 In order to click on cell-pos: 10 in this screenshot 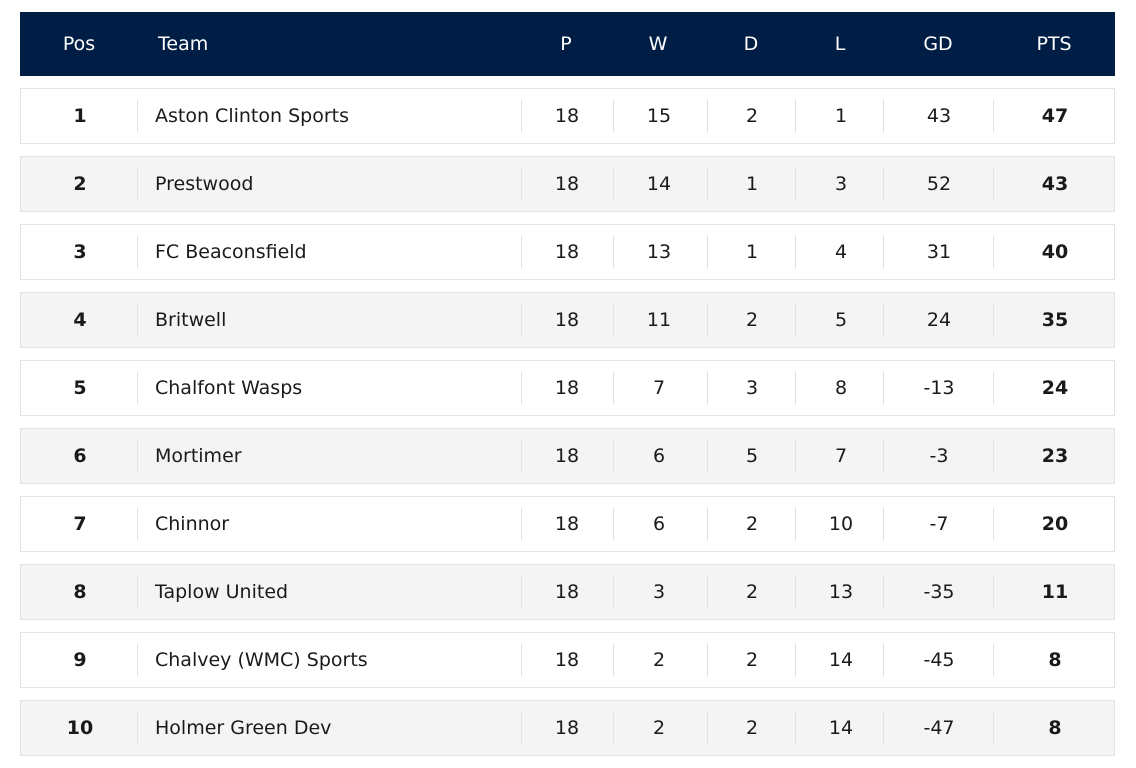, I will do `click(80, 728)`.